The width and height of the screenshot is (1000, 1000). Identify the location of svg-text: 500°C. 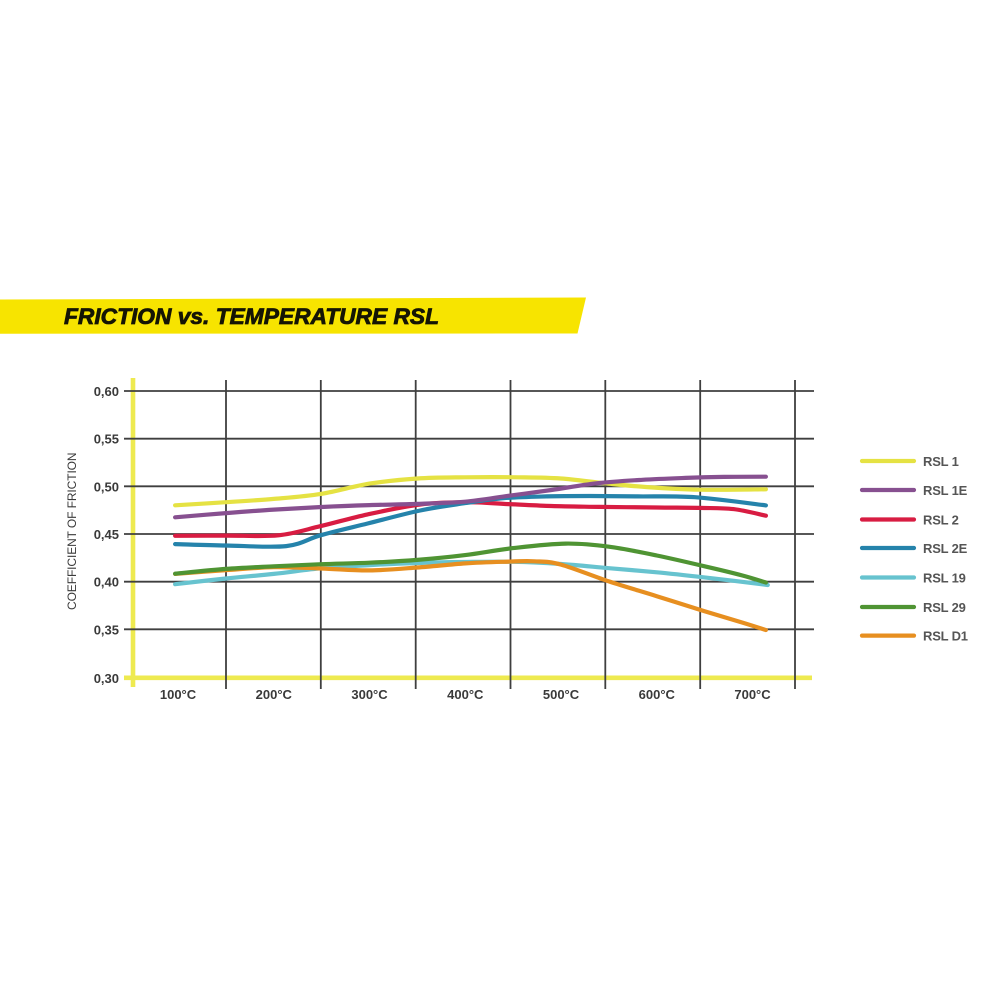
(561, 694).